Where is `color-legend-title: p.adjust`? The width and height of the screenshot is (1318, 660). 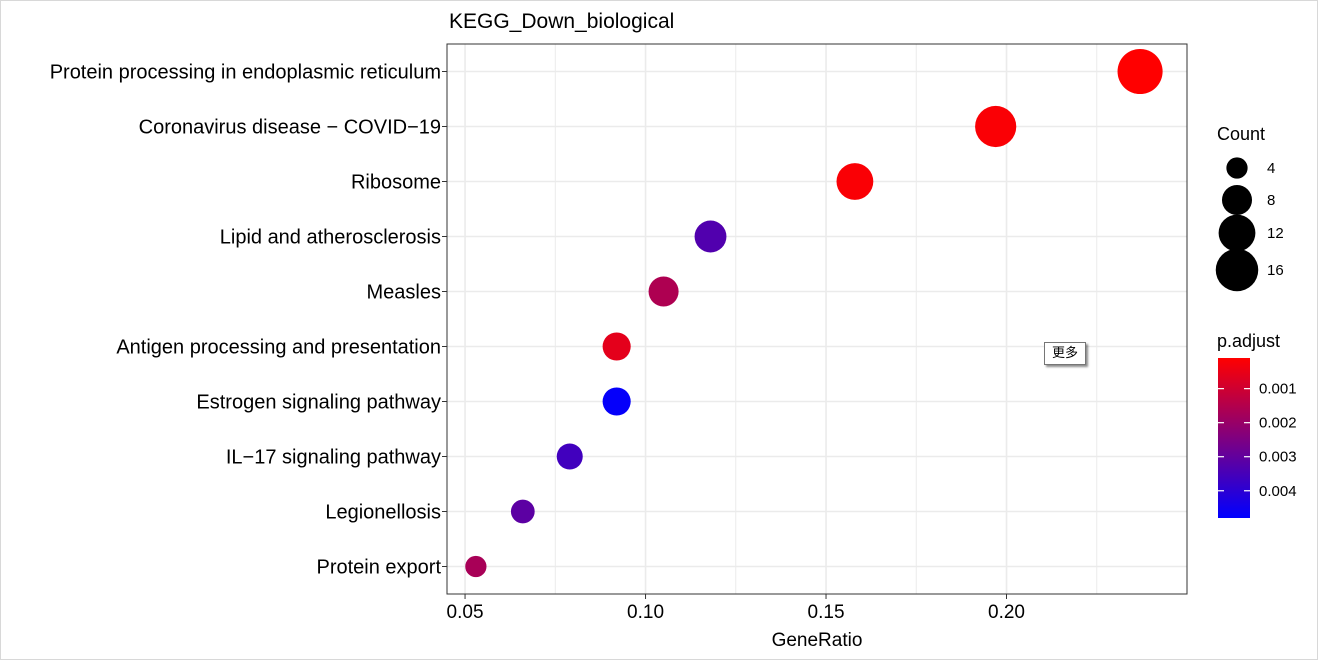 color-legend-title: p.adjust is located at coordinates (1248, 341).